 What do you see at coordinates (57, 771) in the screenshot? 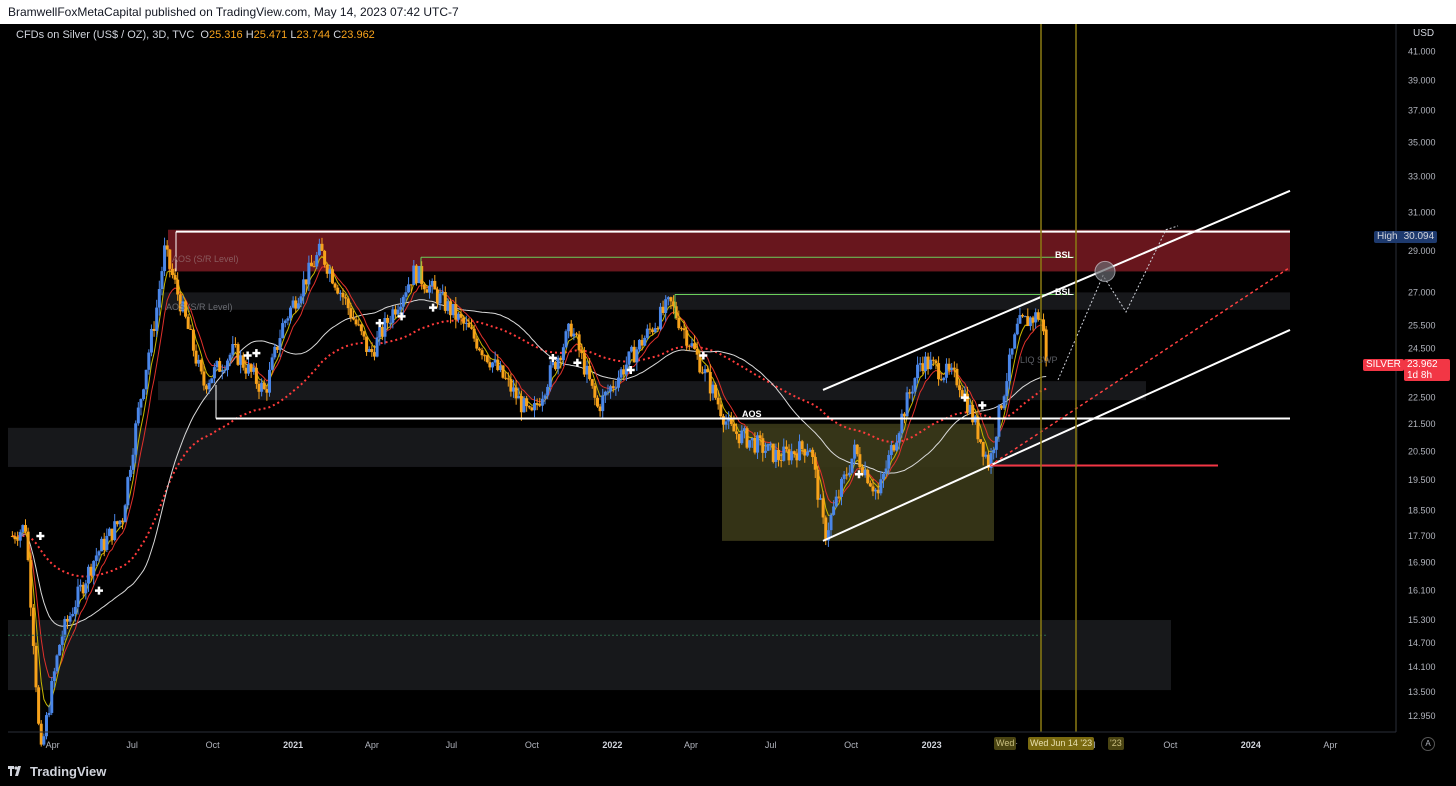
I see `tradingview-logo: TradingView` at bounding box center [57, 771].